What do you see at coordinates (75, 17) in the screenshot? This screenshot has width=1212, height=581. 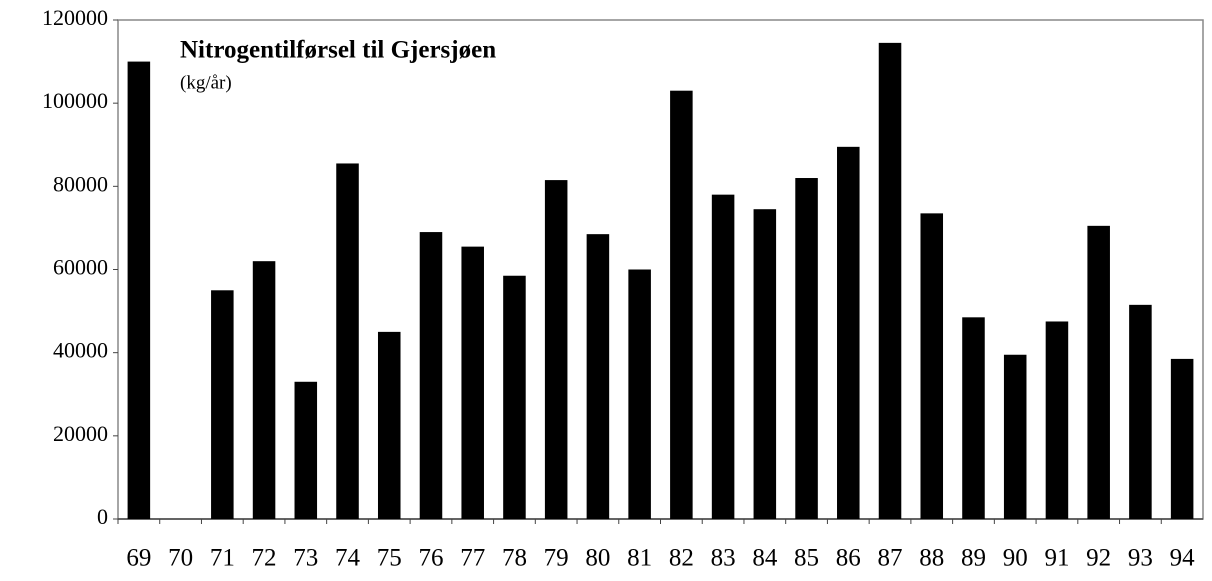 I see `y-tick-label: 120000` at bounding box center [75, 17].